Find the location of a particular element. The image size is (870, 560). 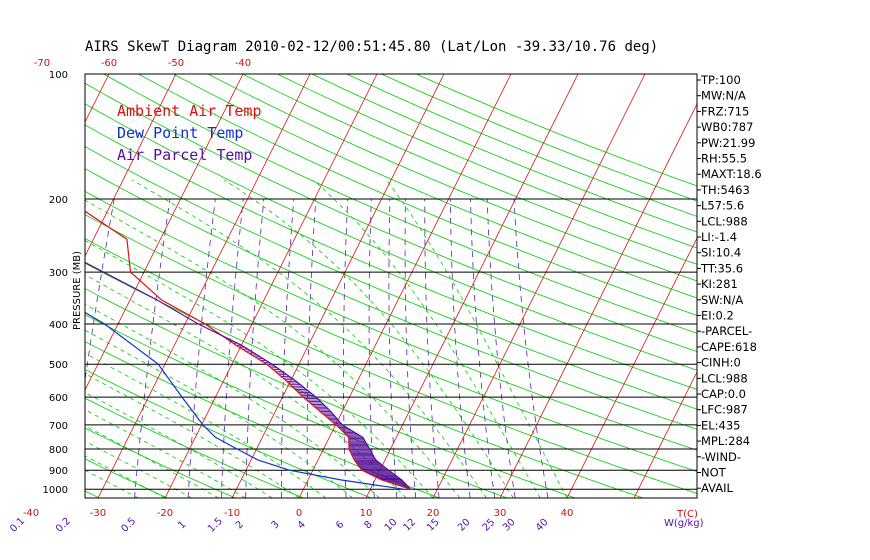

mixing-ratio-tick-label: 3 is located at coordinates (275, 525).